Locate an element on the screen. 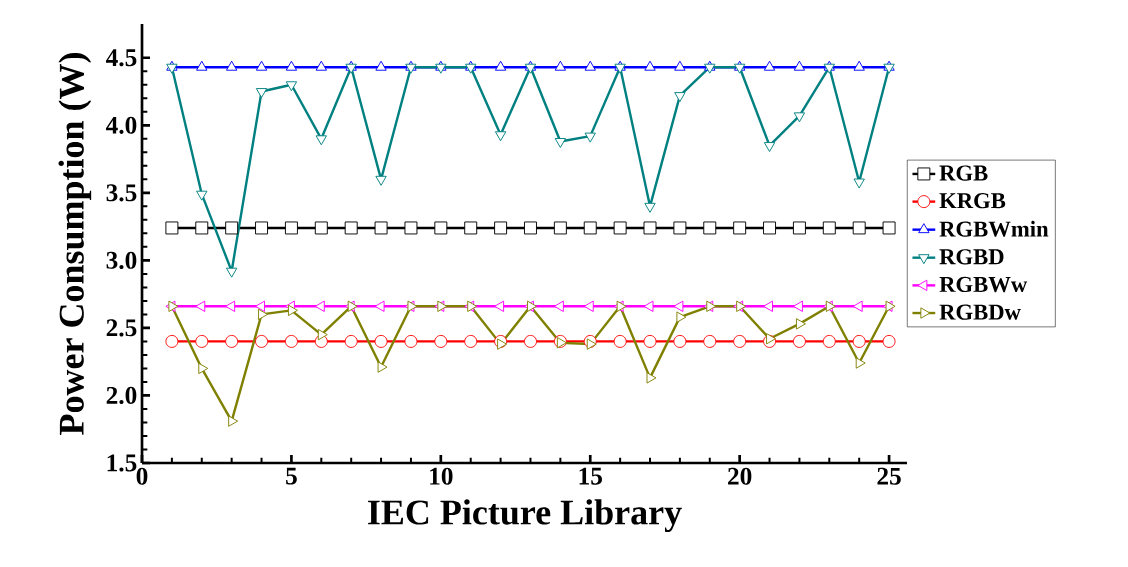  x-tick-label: 0 is located at coordinates (142, 476).